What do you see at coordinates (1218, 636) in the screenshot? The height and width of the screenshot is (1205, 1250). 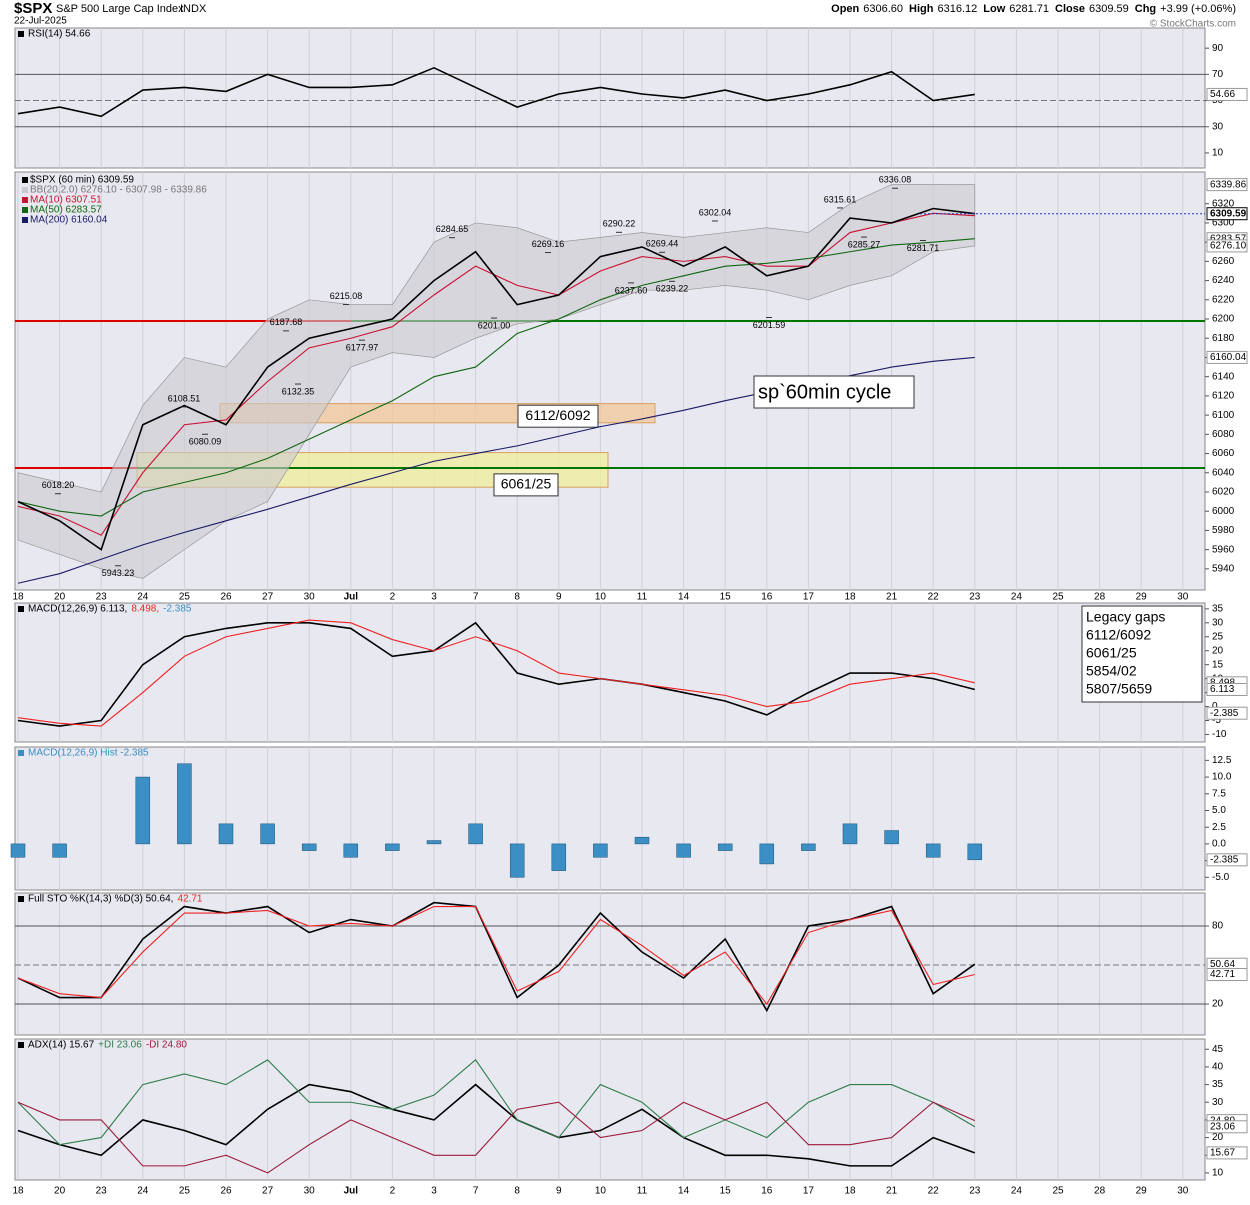 I see `y-tick-label: 25` at bounding box center [1218, 636].